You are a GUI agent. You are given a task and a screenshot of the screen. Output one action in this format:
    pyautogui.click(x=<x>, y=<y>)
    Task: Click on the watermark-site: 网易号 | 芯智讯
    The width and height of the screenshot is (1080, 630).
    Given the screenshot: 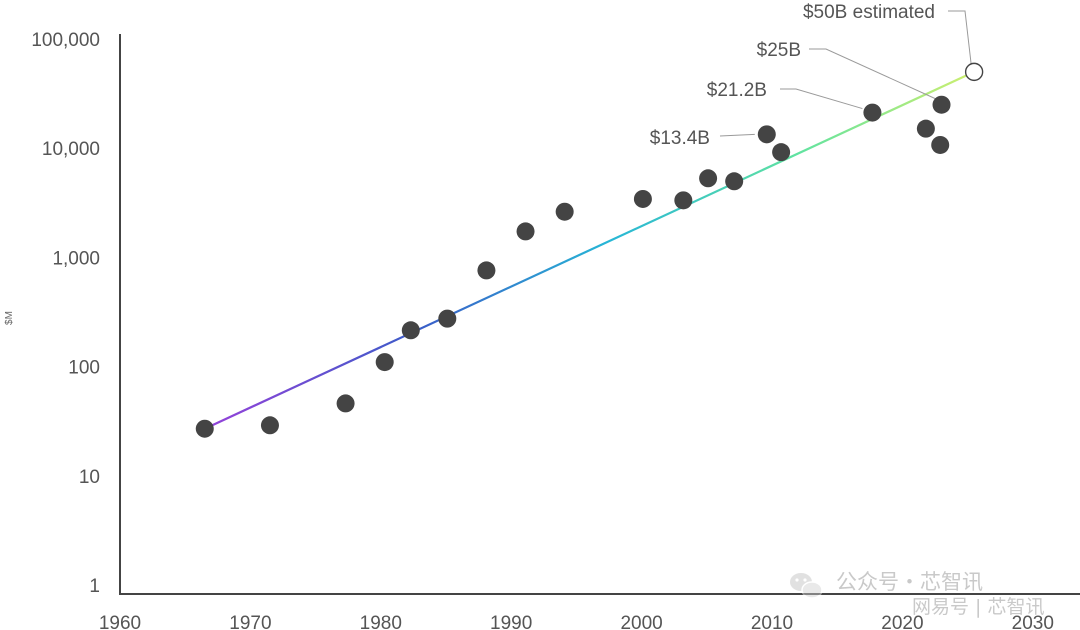 What is the action you would take?
    pyautogui.click(x=978, y=607)
    